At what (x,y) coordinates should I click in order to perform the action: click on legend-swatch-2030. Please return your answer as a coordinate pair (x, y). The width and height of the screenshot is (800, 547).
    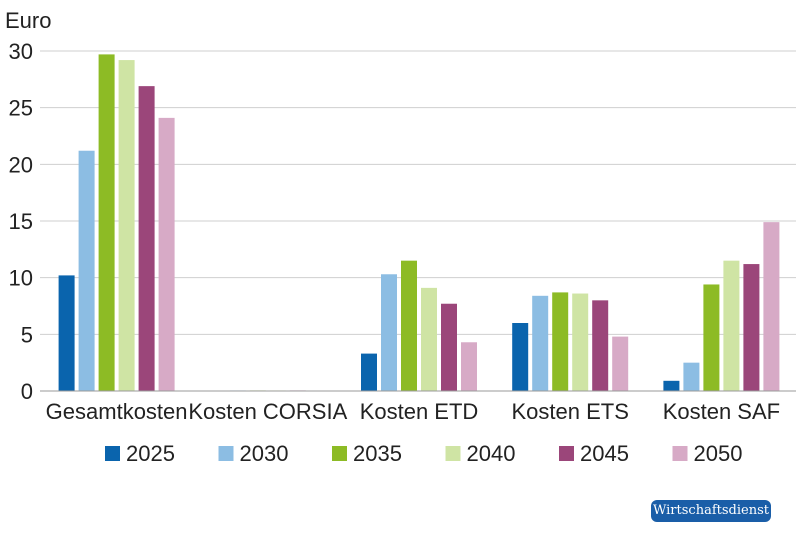
    Looking at the image, I should click on (226, 453).